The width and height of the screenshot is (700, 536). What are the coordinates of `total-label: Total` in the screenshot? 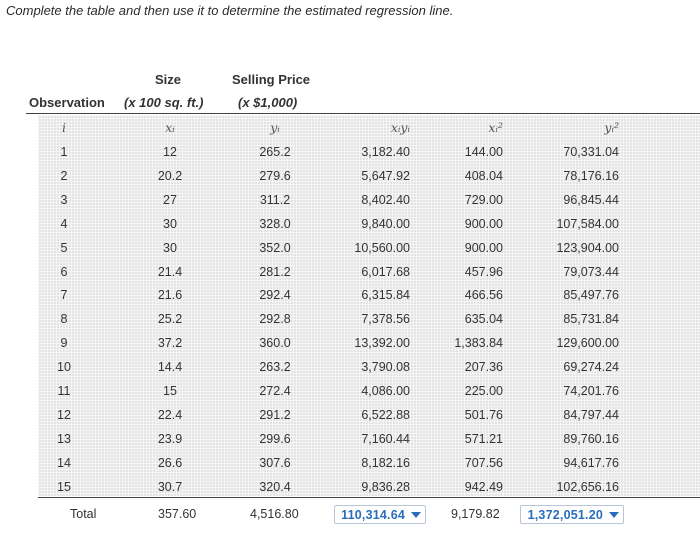 It's located at (83, 514).